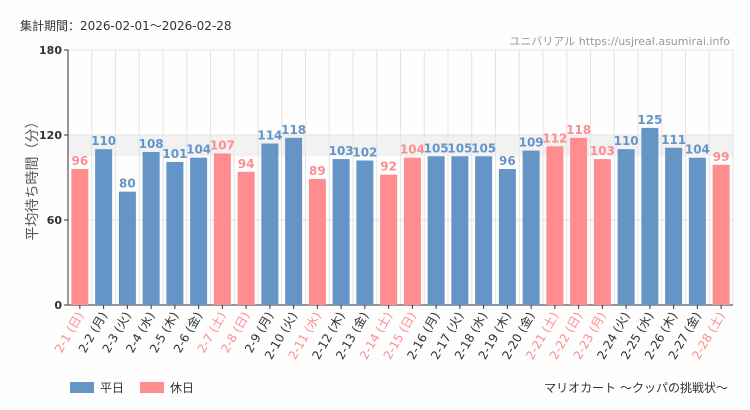  What do you see at coordinates (132, 387) in the screenshot?
I see `legend: 平日 休日` at bounding box center [132, 387].